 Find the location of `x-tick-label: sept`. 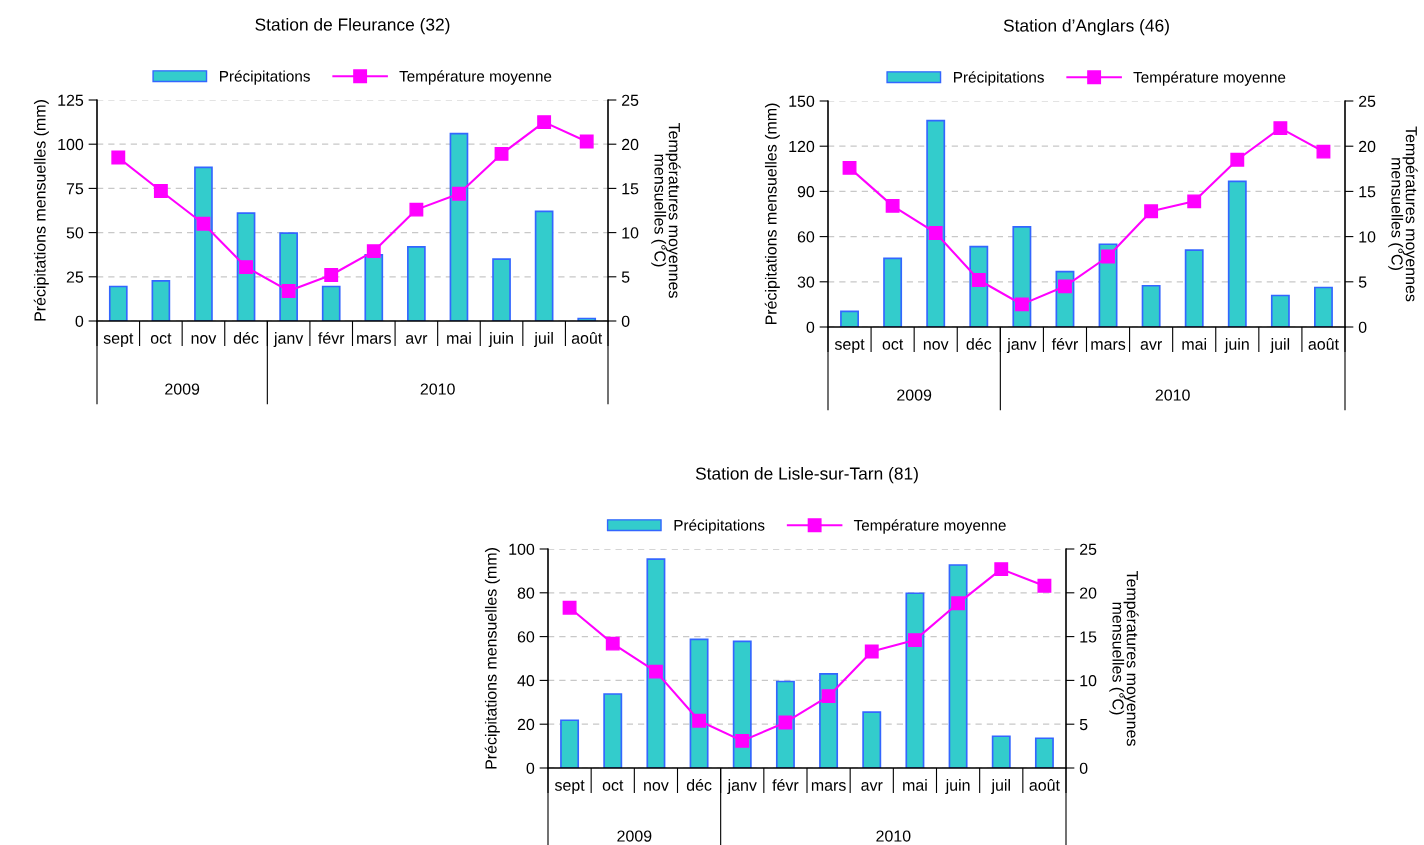

x-tick-label: sept is located at coordinates (849, 346).